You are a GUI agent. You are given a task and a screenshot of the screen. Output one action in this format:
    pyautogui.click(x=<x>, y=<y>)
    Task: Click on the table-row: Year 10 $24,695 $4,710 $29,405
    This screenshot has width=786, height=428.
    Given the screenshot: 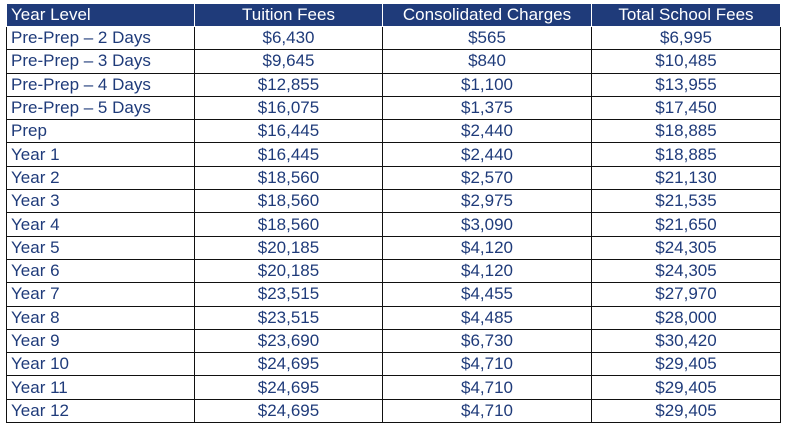 What is the action you would take?
    pyautogui.click(x=393, y=364)
    